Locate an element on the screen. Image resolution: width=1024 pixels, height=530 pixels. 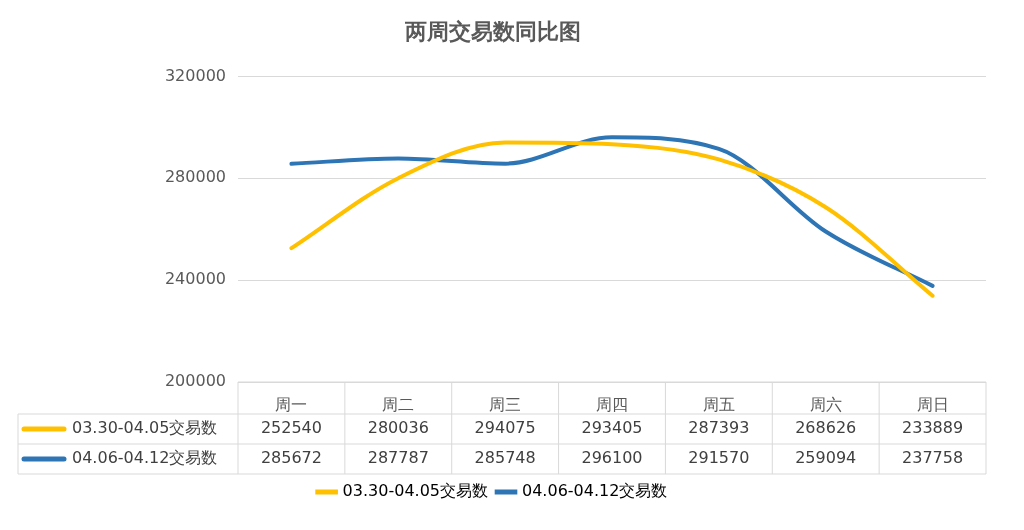
x-tick-label: 周三 is located at coordinates (505, 404).